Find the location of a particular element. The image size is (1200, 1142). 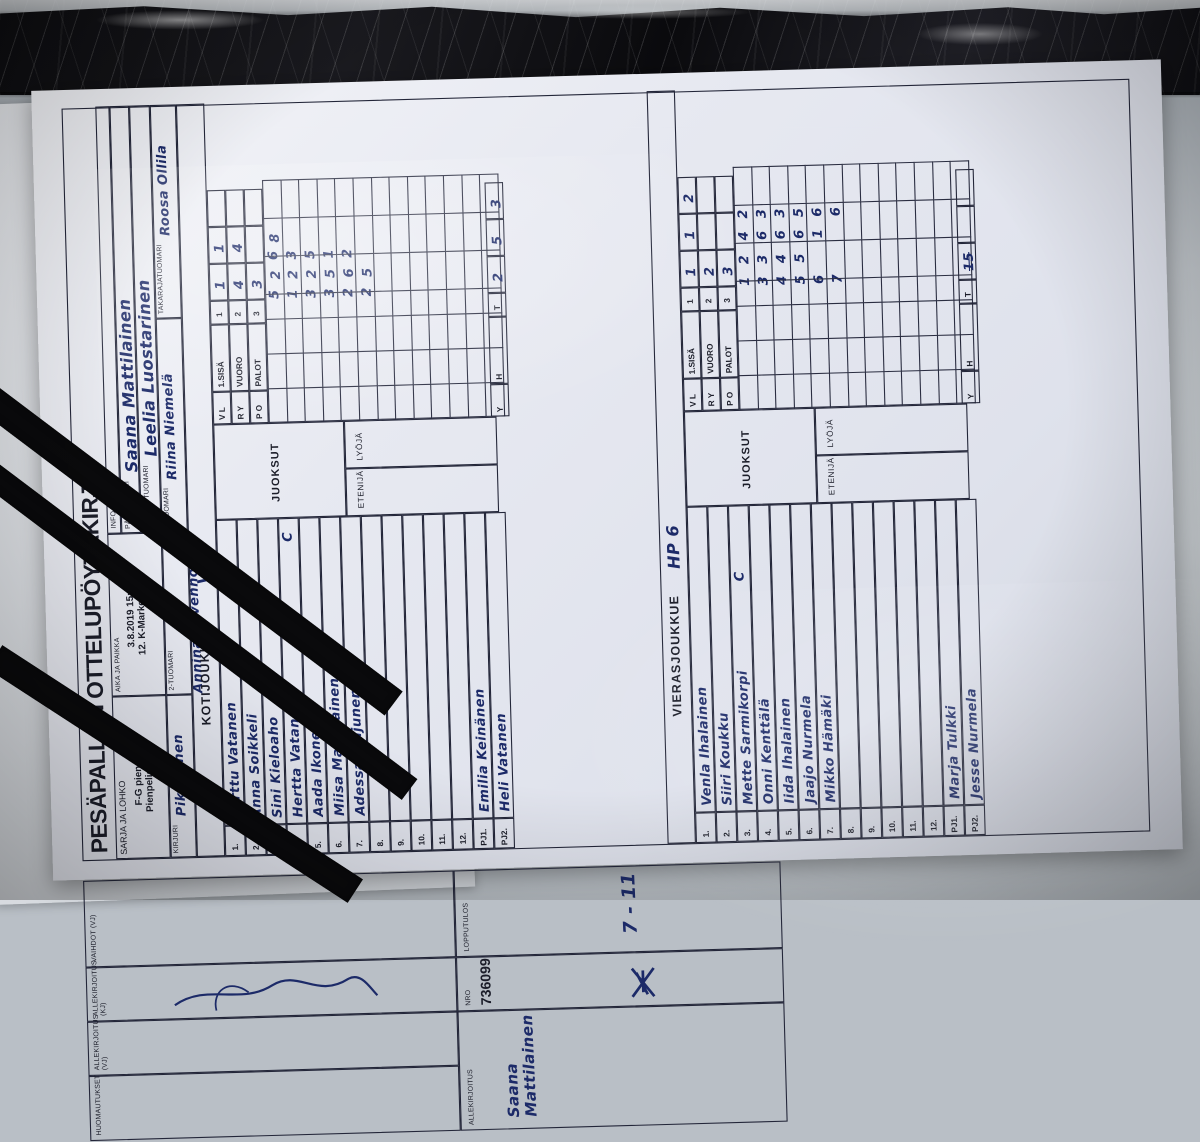

home-player-no-9: 9. is located at coordinates (401, 836).